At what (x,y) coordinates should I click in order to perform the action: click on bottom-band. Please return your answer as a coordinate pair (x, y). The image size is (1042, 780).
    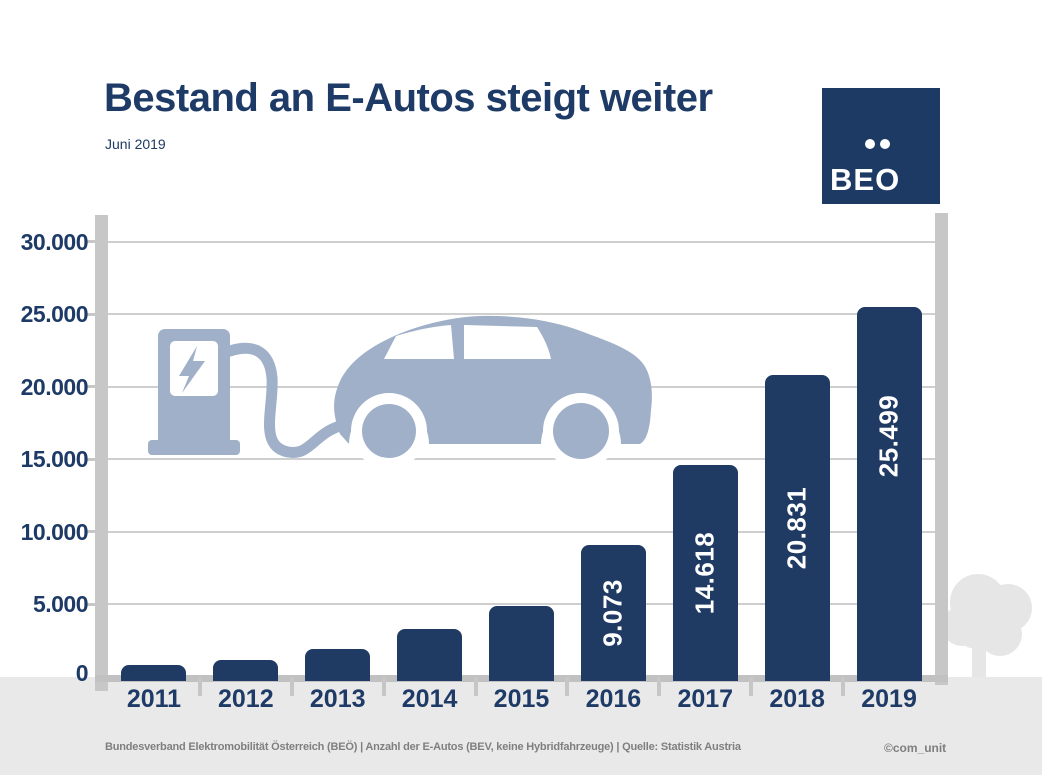
    Looking at the image, I should click on (521, 726).